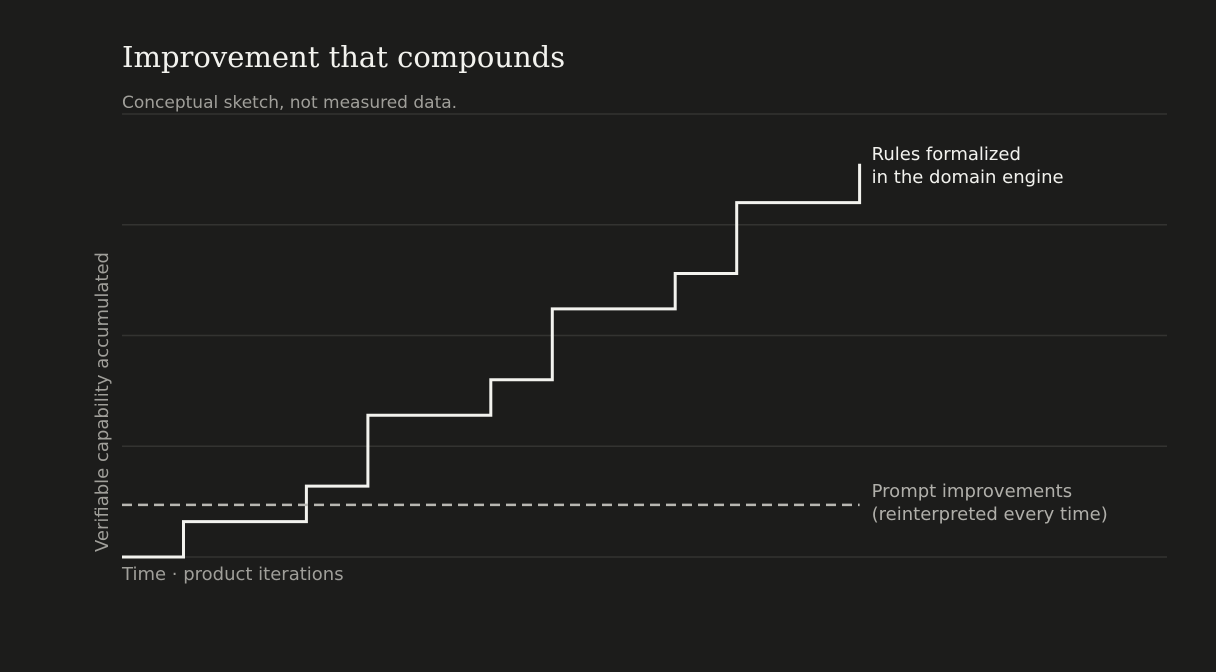 The width and height of the screenshot is (1216, 672). Describe the element at coordinates (968, 166) in the screenshot. I see `series-label-domain-engine: Rules formalized in the domain engine` at that location.